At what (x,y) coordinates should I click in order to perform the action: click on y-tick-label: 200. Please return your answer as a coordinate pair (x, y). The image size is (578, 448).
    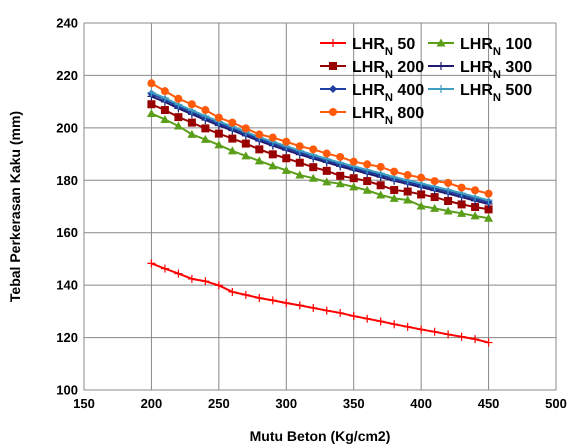
    Looking at the image, I should click on (67, 128).